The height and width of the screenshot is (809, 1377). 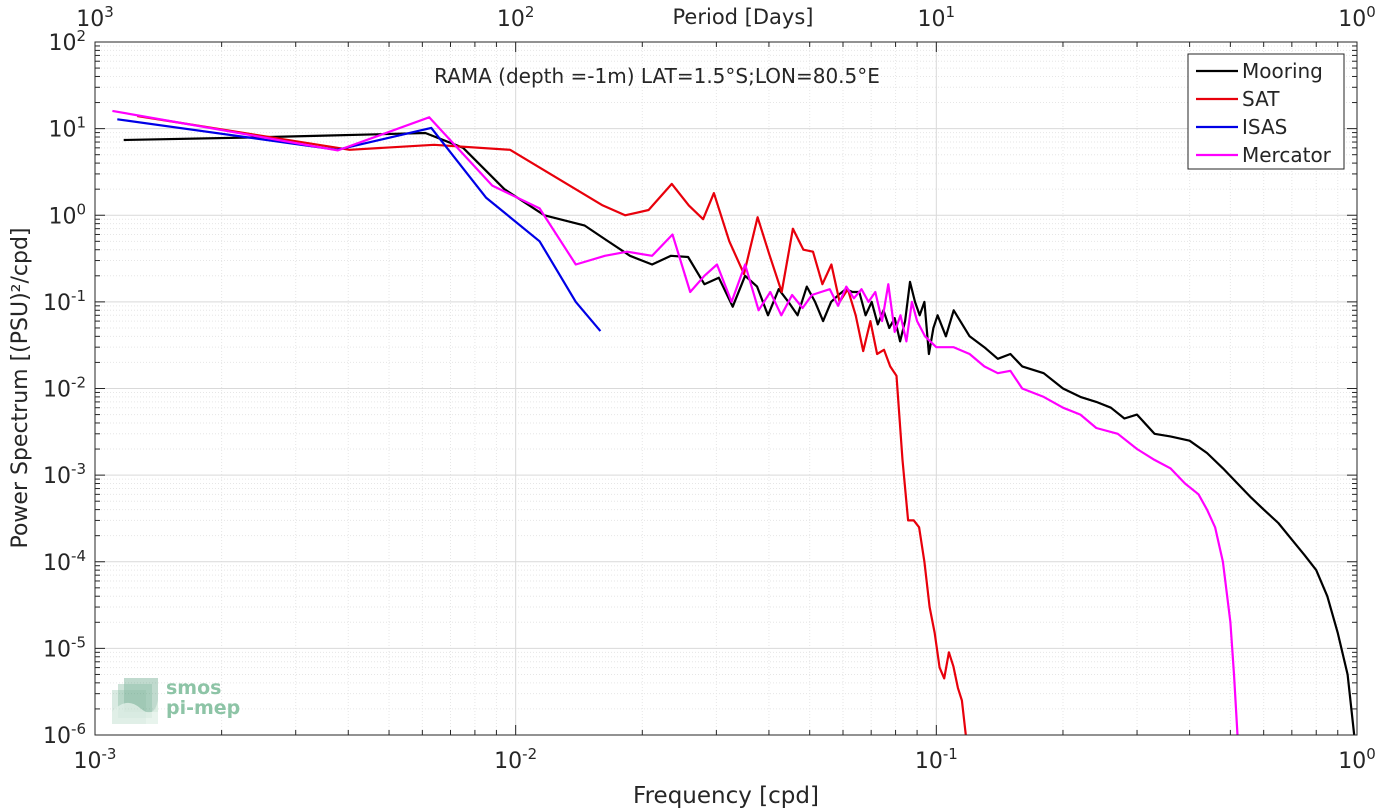 What do you see at coordinates (67, 214) in the screenshot?
I see `y-tick-label: 10⁰` at bounding box center [67, 214].